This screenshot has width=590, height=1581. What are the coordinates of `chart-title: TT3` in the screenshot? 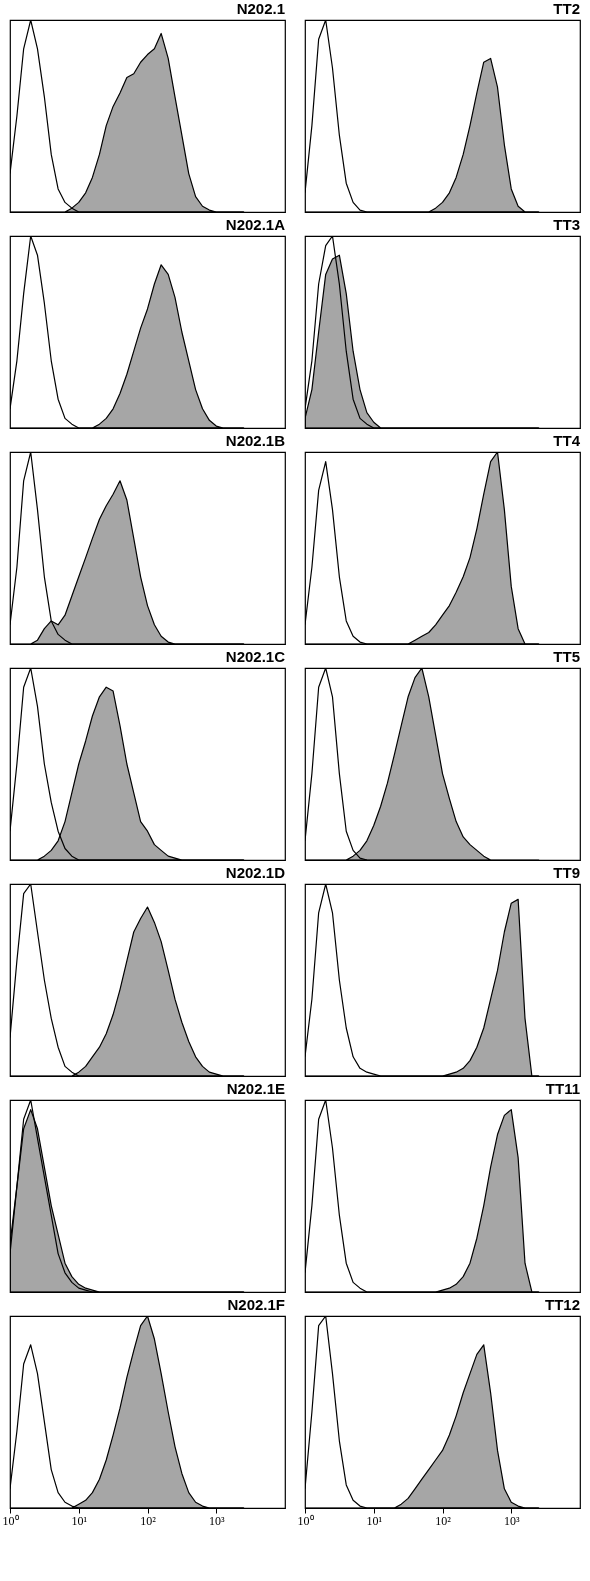 It's located at (566, 224).